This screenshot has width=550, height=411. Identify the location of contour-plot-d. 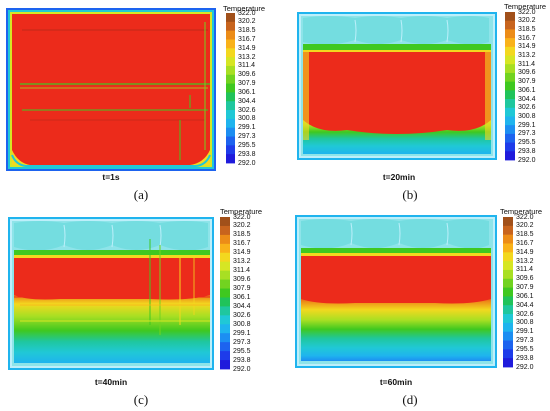
(396, 291).